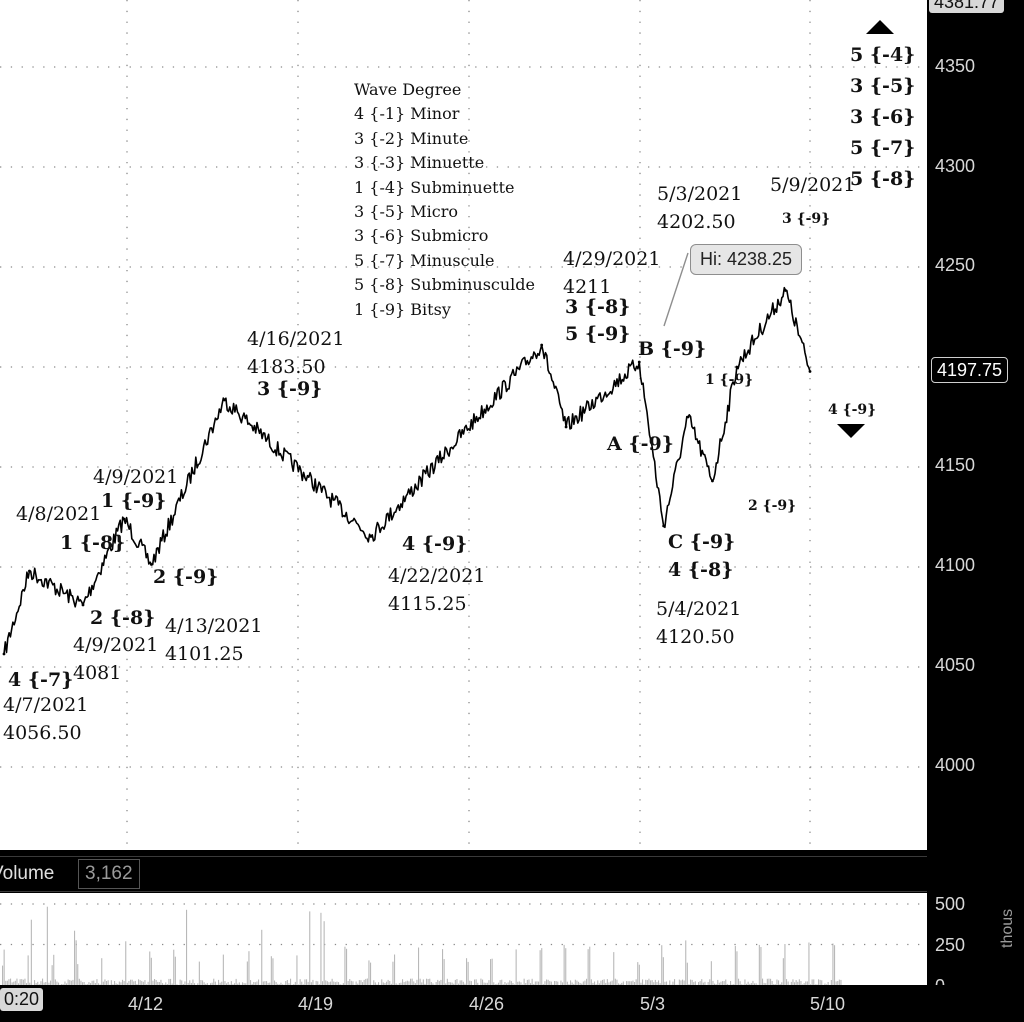 This screenshot has width=1024, height=1022. What do you see at coordinates (407, 114) in the screenshot?
I see `legend-item: 4 {-1} Minor` at bounding box center [407, 114].